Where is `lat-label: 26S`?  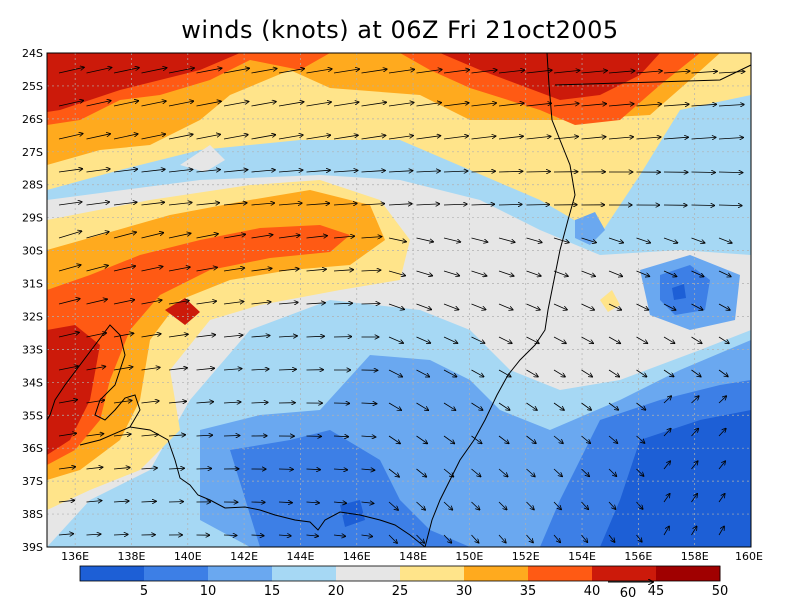 lat-label: 26S is located at coordinates (32, 119).